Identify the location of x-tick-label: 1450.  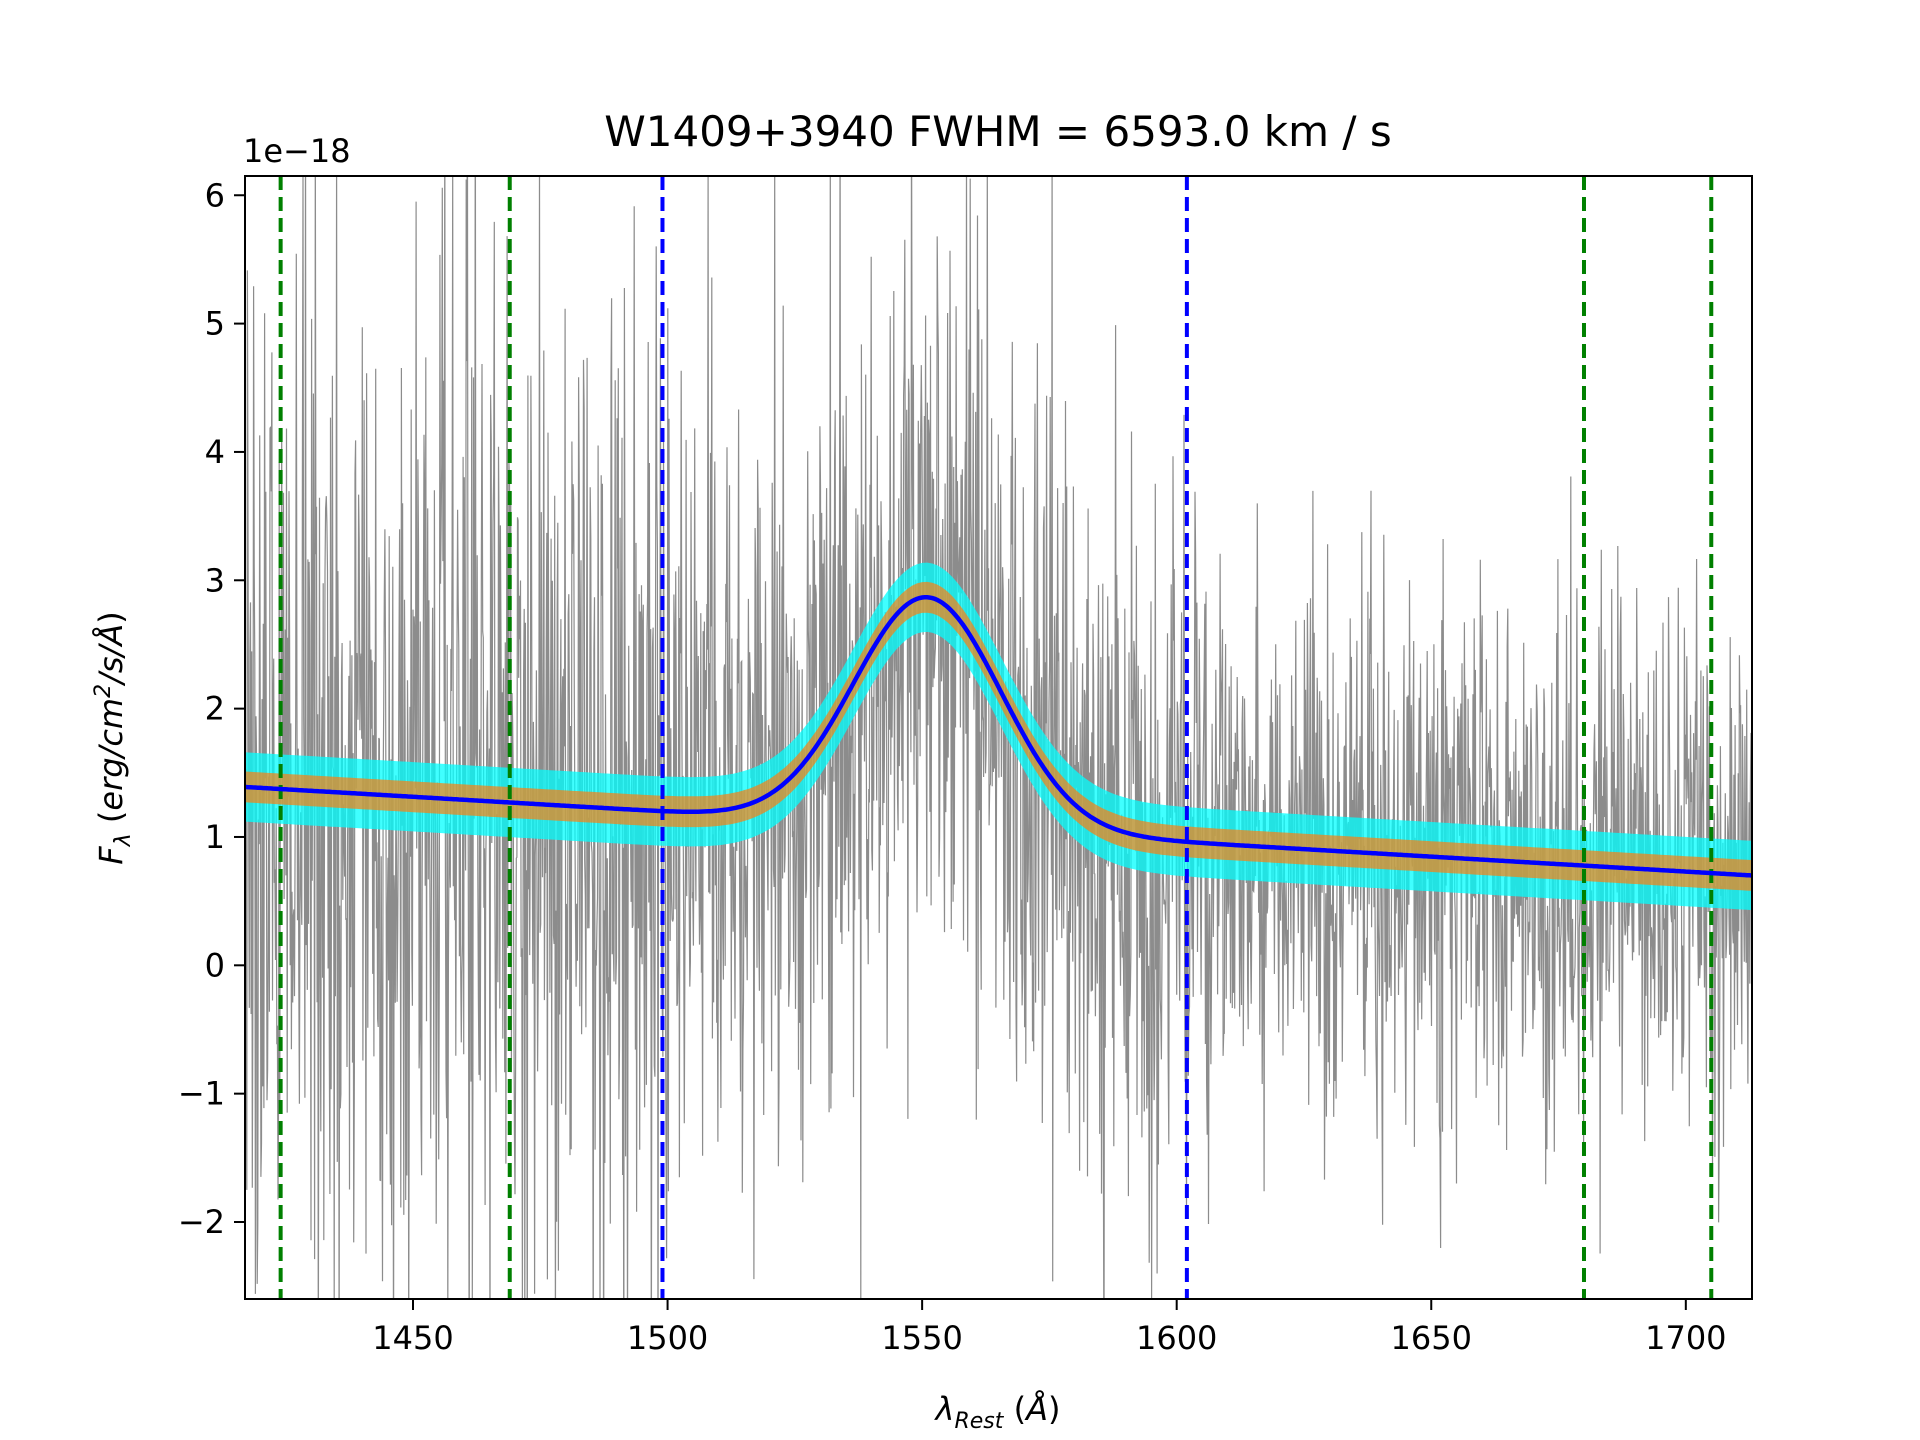
(412, 1338).